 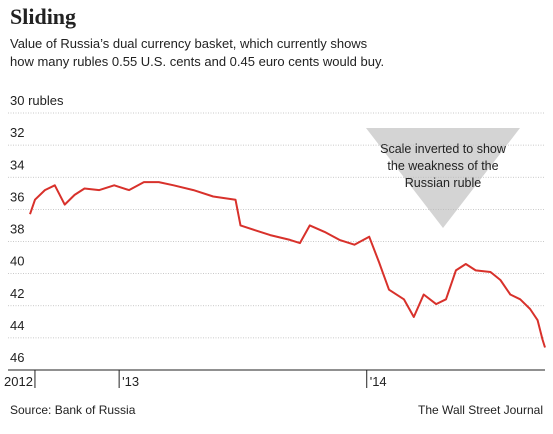 What do you see at coordinates (443, 149) in the screenshot?
I see `annotation: Scale inverted to show` at bounding box center [443, 149].